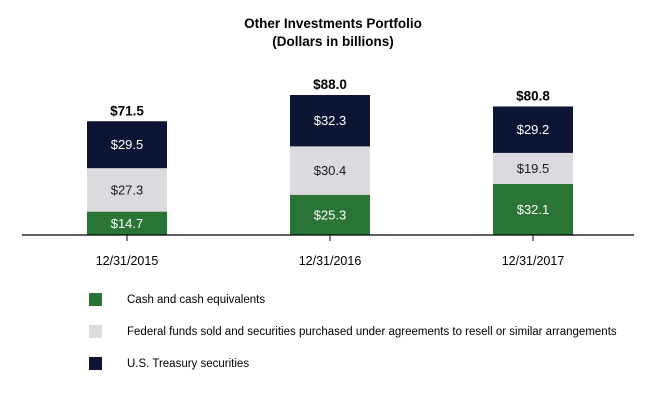  I want to click on bar-label-federal-funds-1: $30.4, so click(330, 170).